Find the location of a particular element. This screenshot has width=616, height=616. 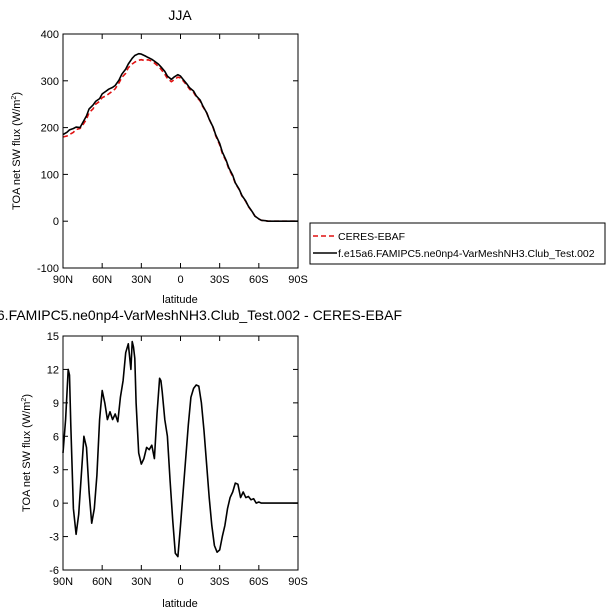

y-tick-label: 3 is located at coordinates (56, 471).